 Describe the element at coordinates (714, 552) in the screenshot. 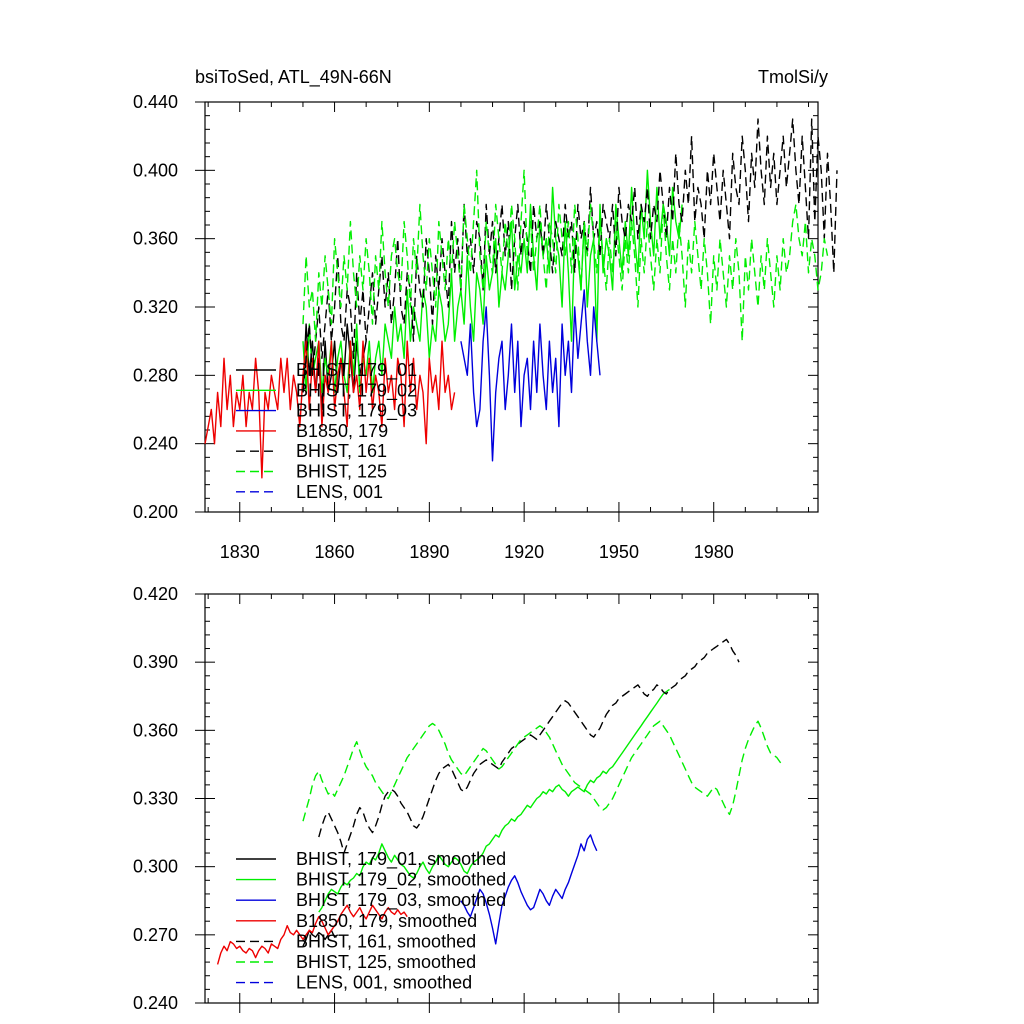

I see `x-tick-label: 1980` at that location.